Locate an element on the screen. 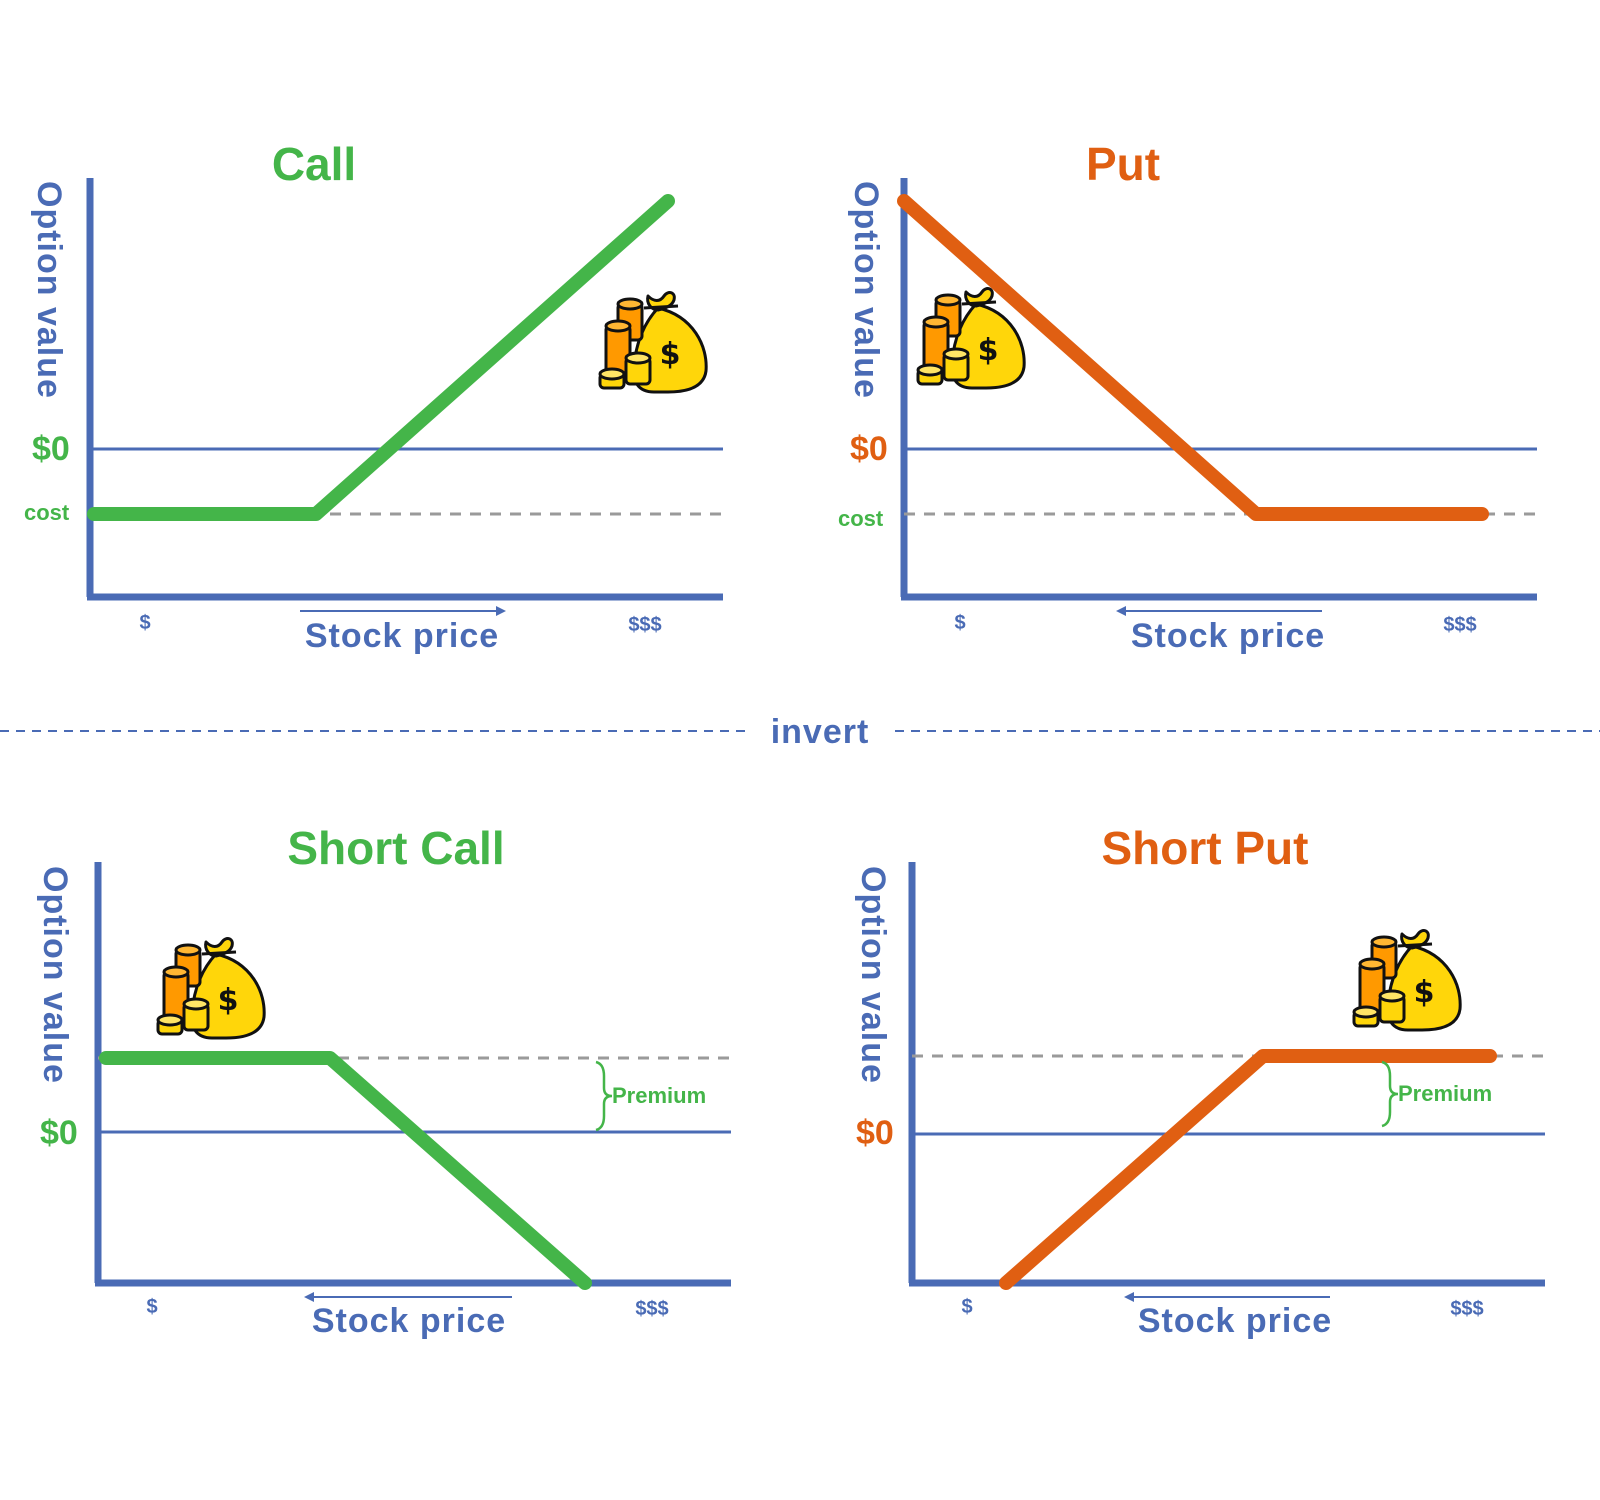  panel-title: Put is located at coordinates (1123, 164).